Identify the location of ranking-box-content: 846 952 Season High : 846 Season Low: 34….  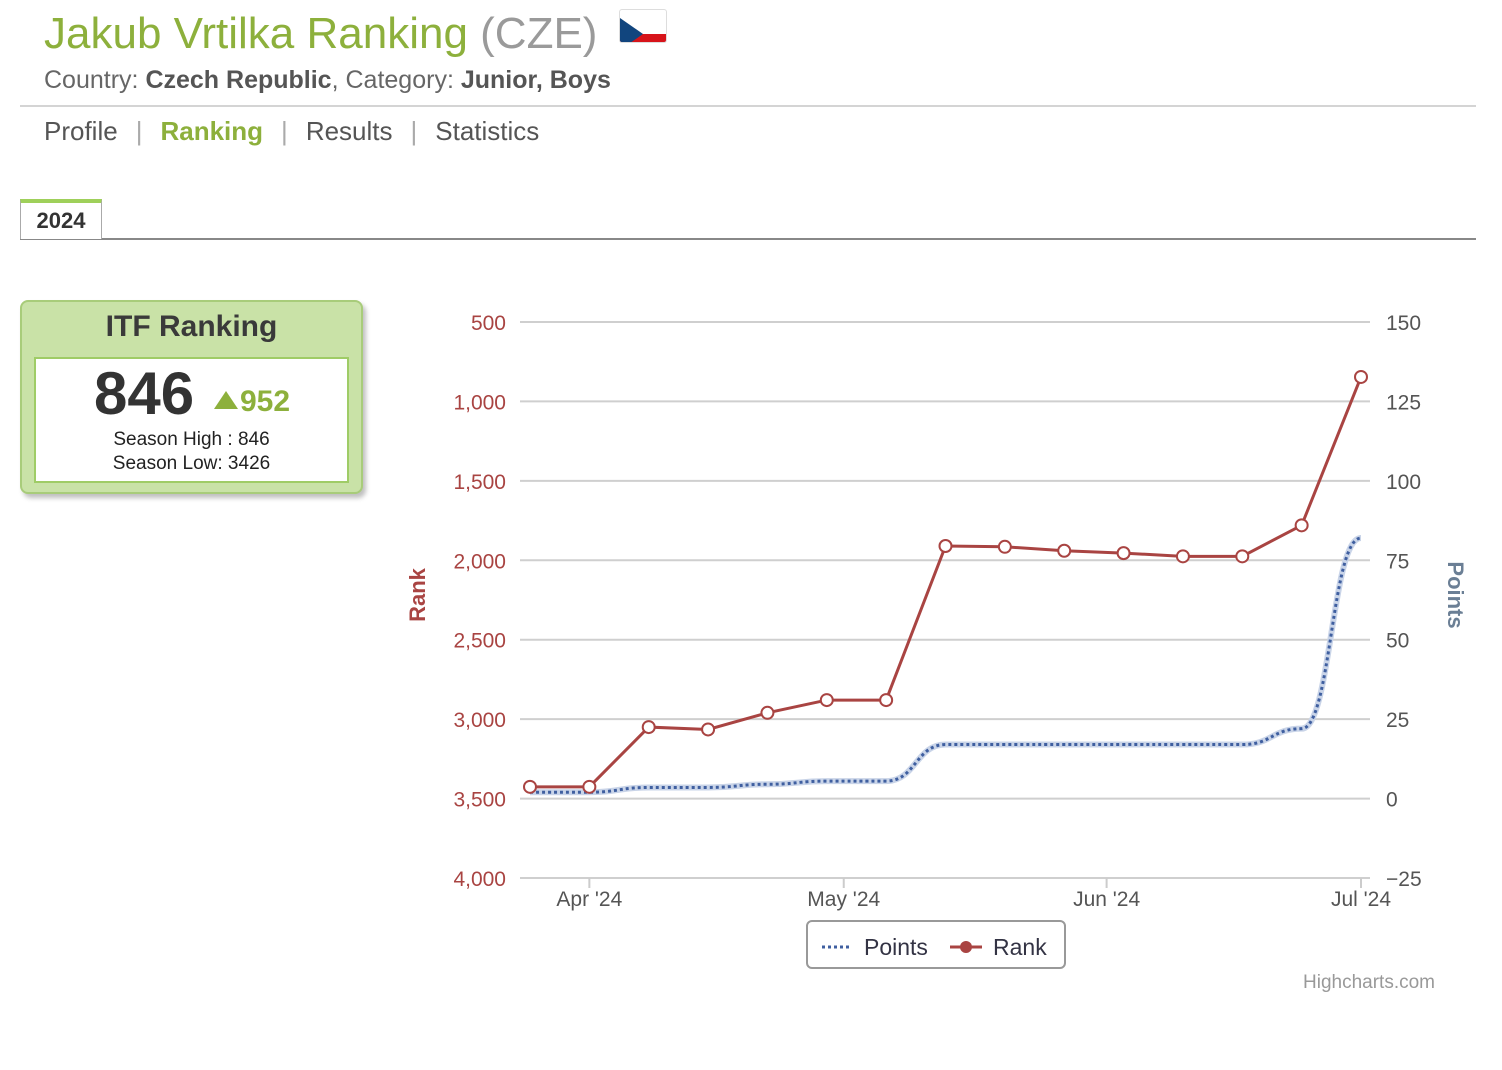
(191, 420).